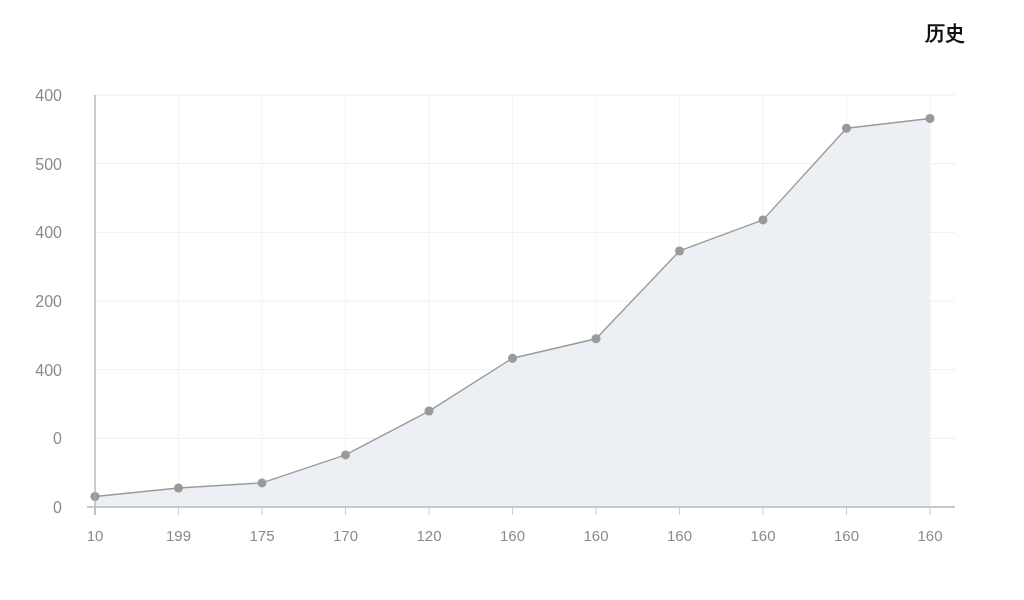 The image size is (1024, 600). I want to click on x-tick-label: 120, so click(429, 535).